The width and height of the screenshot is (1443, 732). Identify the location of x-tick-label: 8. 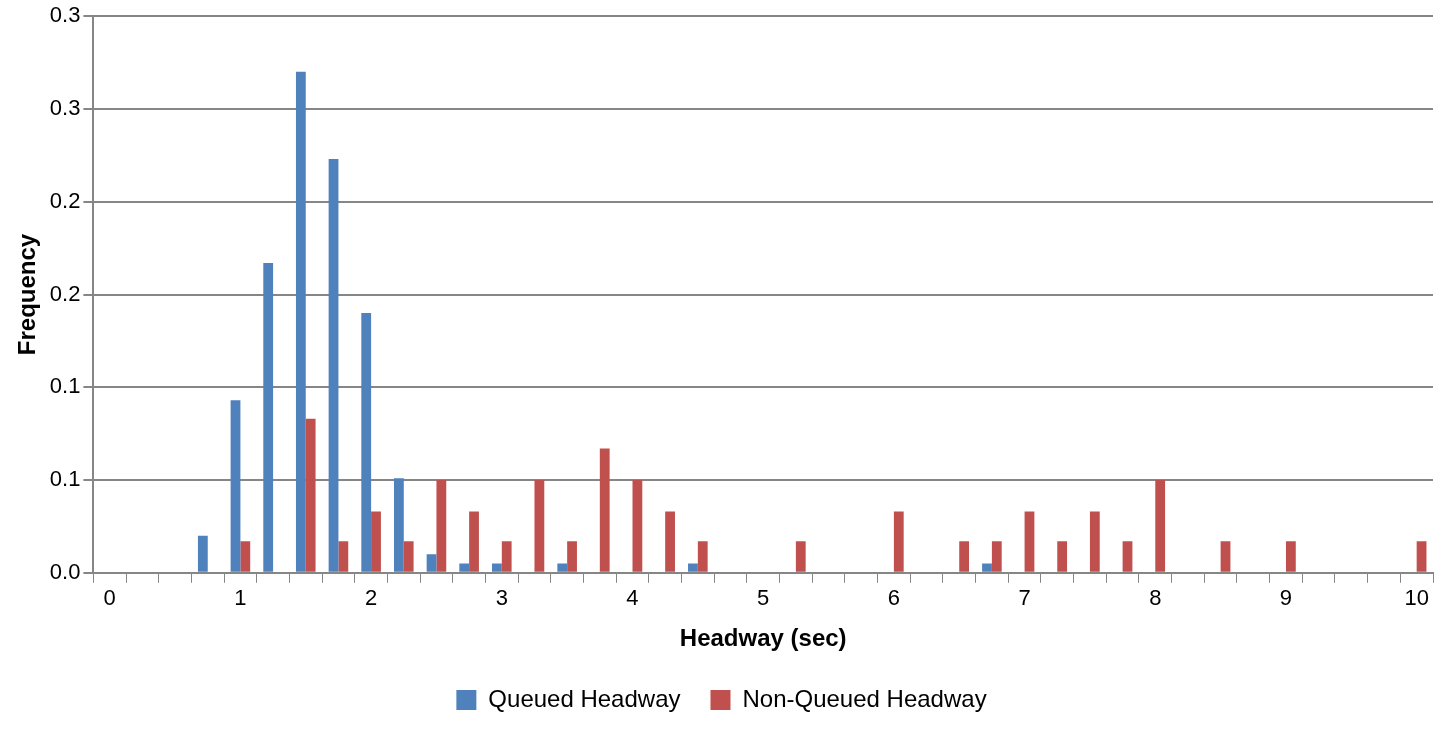
(1155, 598).